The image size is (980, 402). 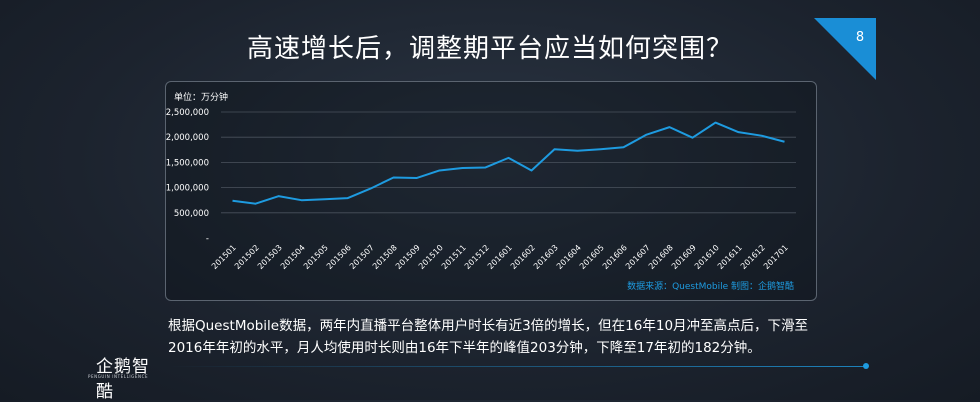 I want to click on y-tick-label: 1,500,000, so click(x=187, y=163).